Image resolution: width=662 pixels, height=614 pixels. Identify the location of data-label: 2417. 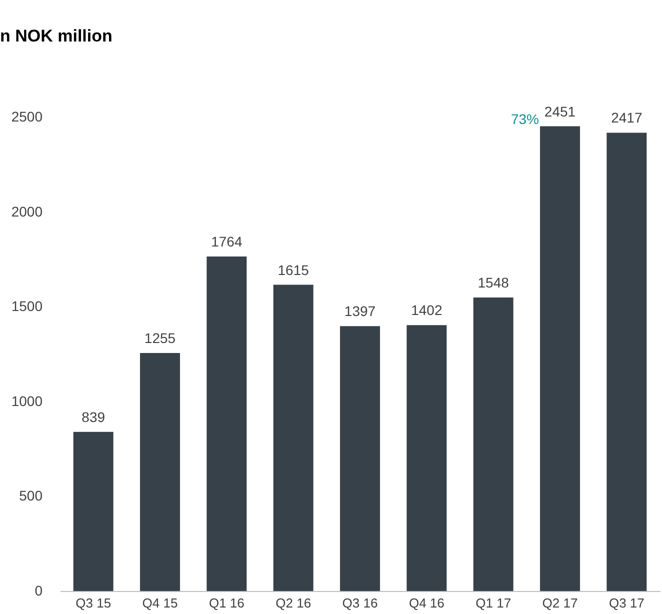
(626, 118).